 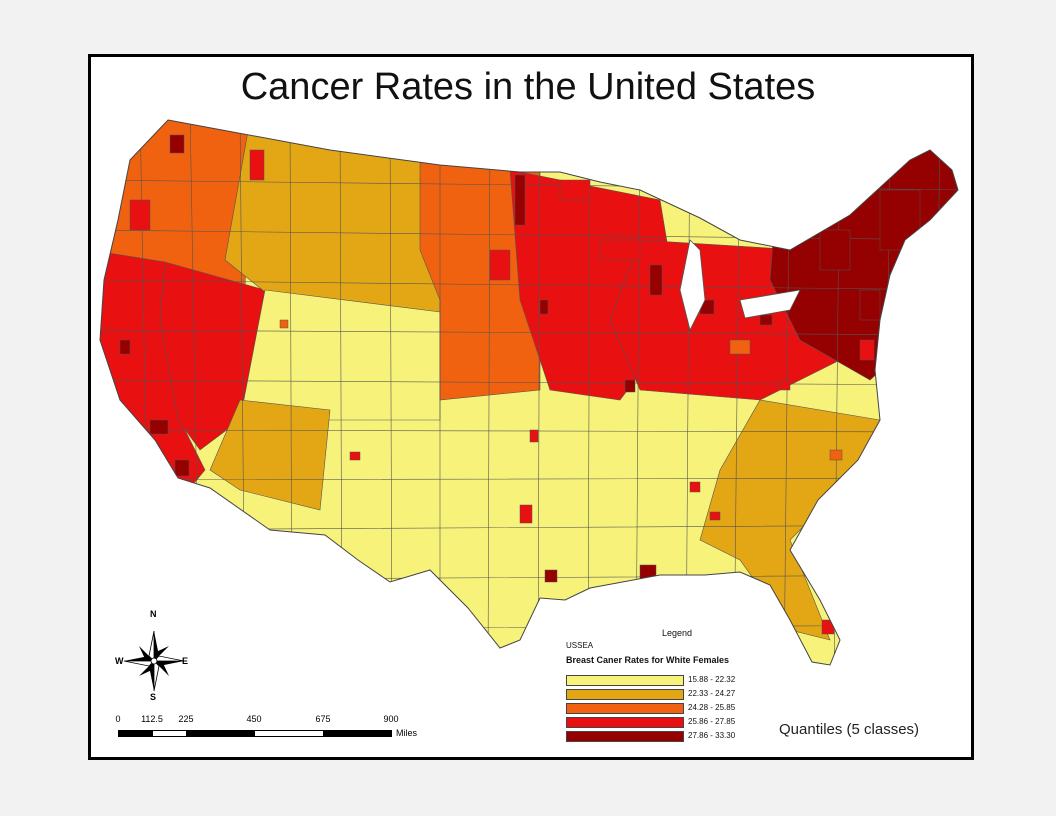 I want to click on legend-label: 15.88 - 22.32, so click(x=712, y=679).